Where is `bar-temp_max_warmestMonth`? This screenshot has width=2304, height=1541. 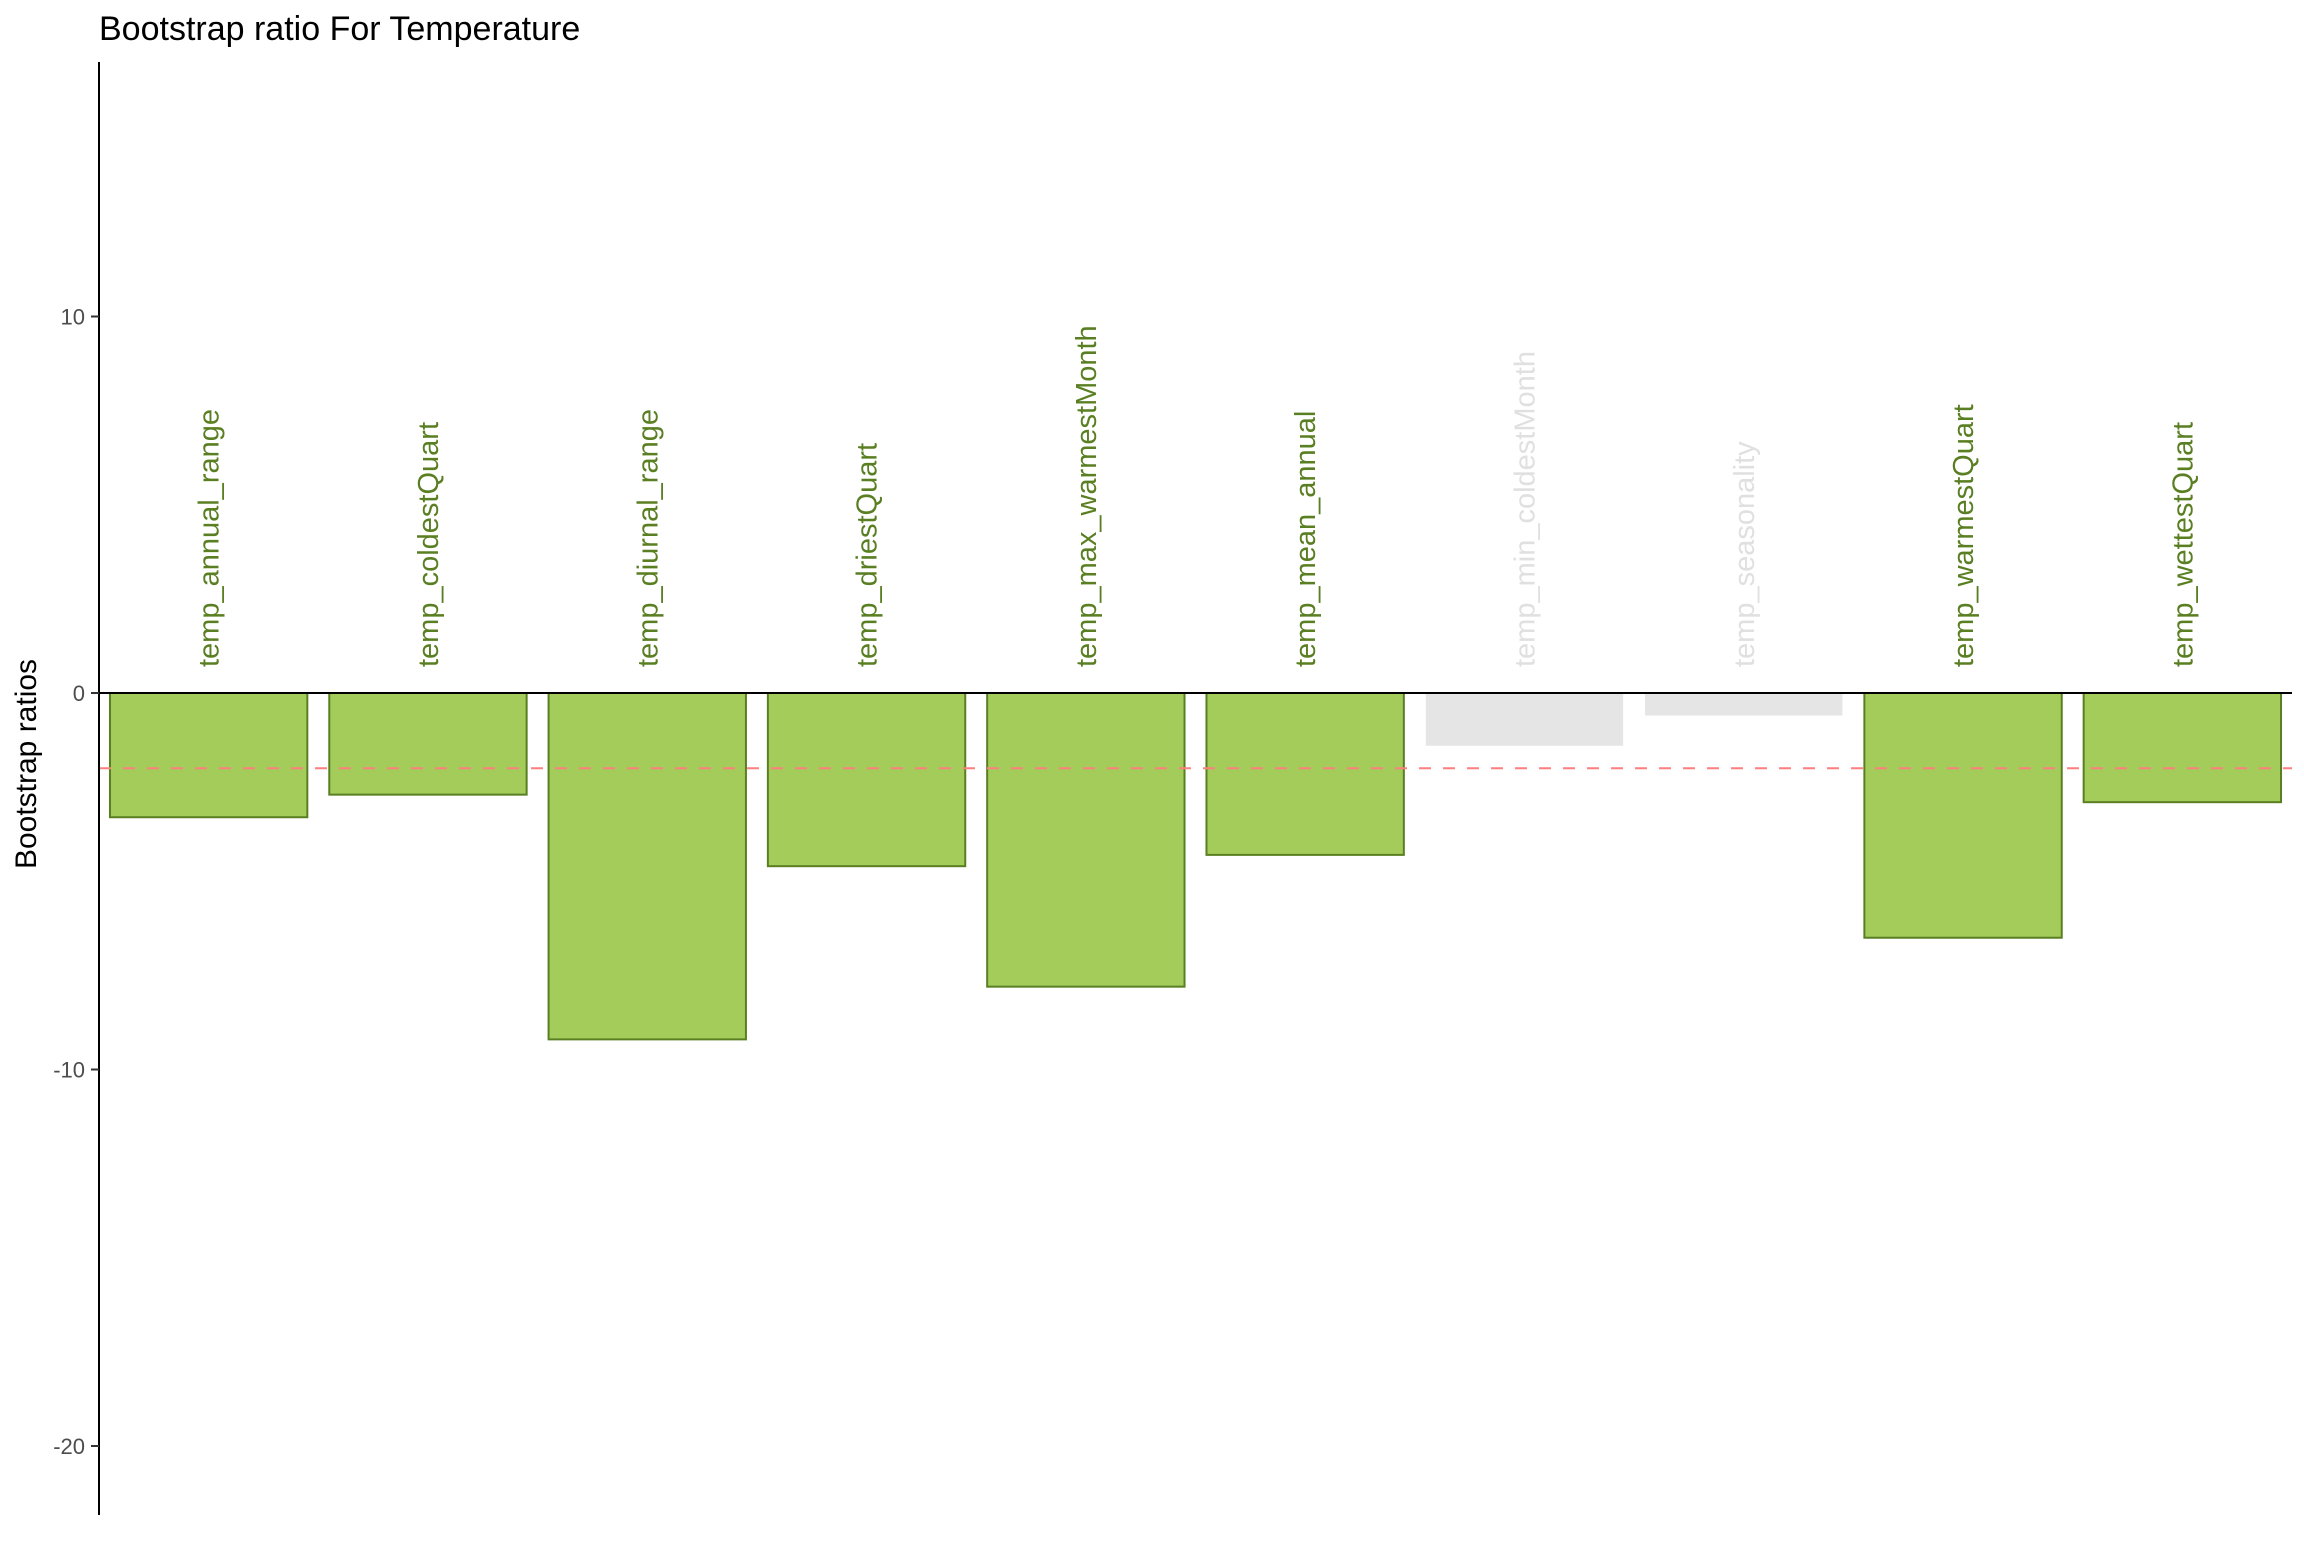
bar-temp_max_warmestMonth is located at coordinates (1086, 840).